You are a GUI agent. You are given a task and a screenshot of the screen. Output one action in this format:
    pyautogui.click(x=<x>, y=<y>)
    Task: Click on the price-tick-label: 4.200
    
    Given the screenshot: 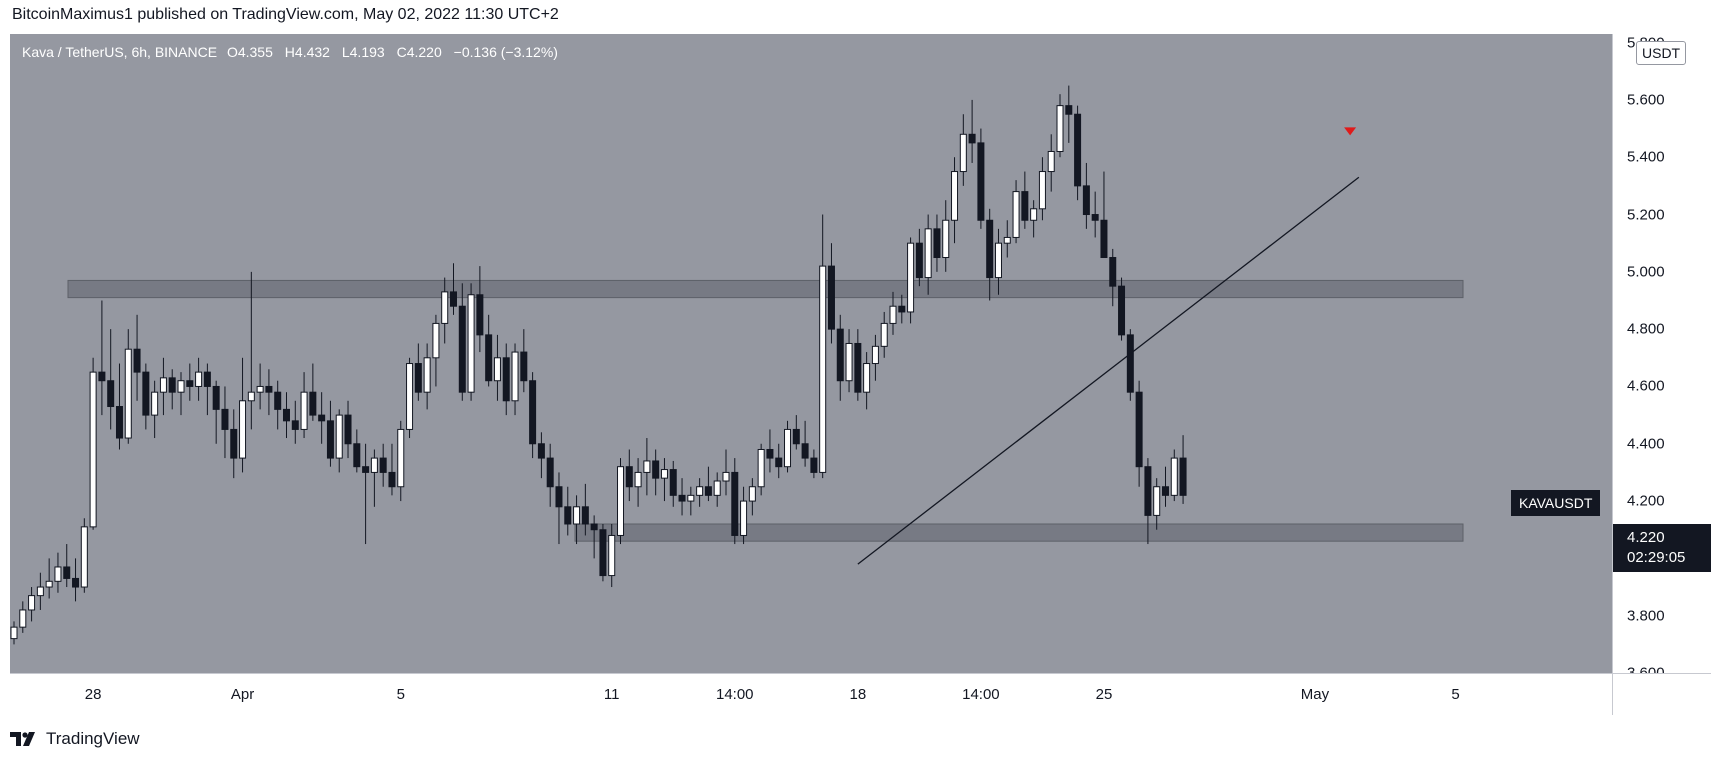 What is the action you would take?
    pyautogui.click(x=1646, y=501)
    